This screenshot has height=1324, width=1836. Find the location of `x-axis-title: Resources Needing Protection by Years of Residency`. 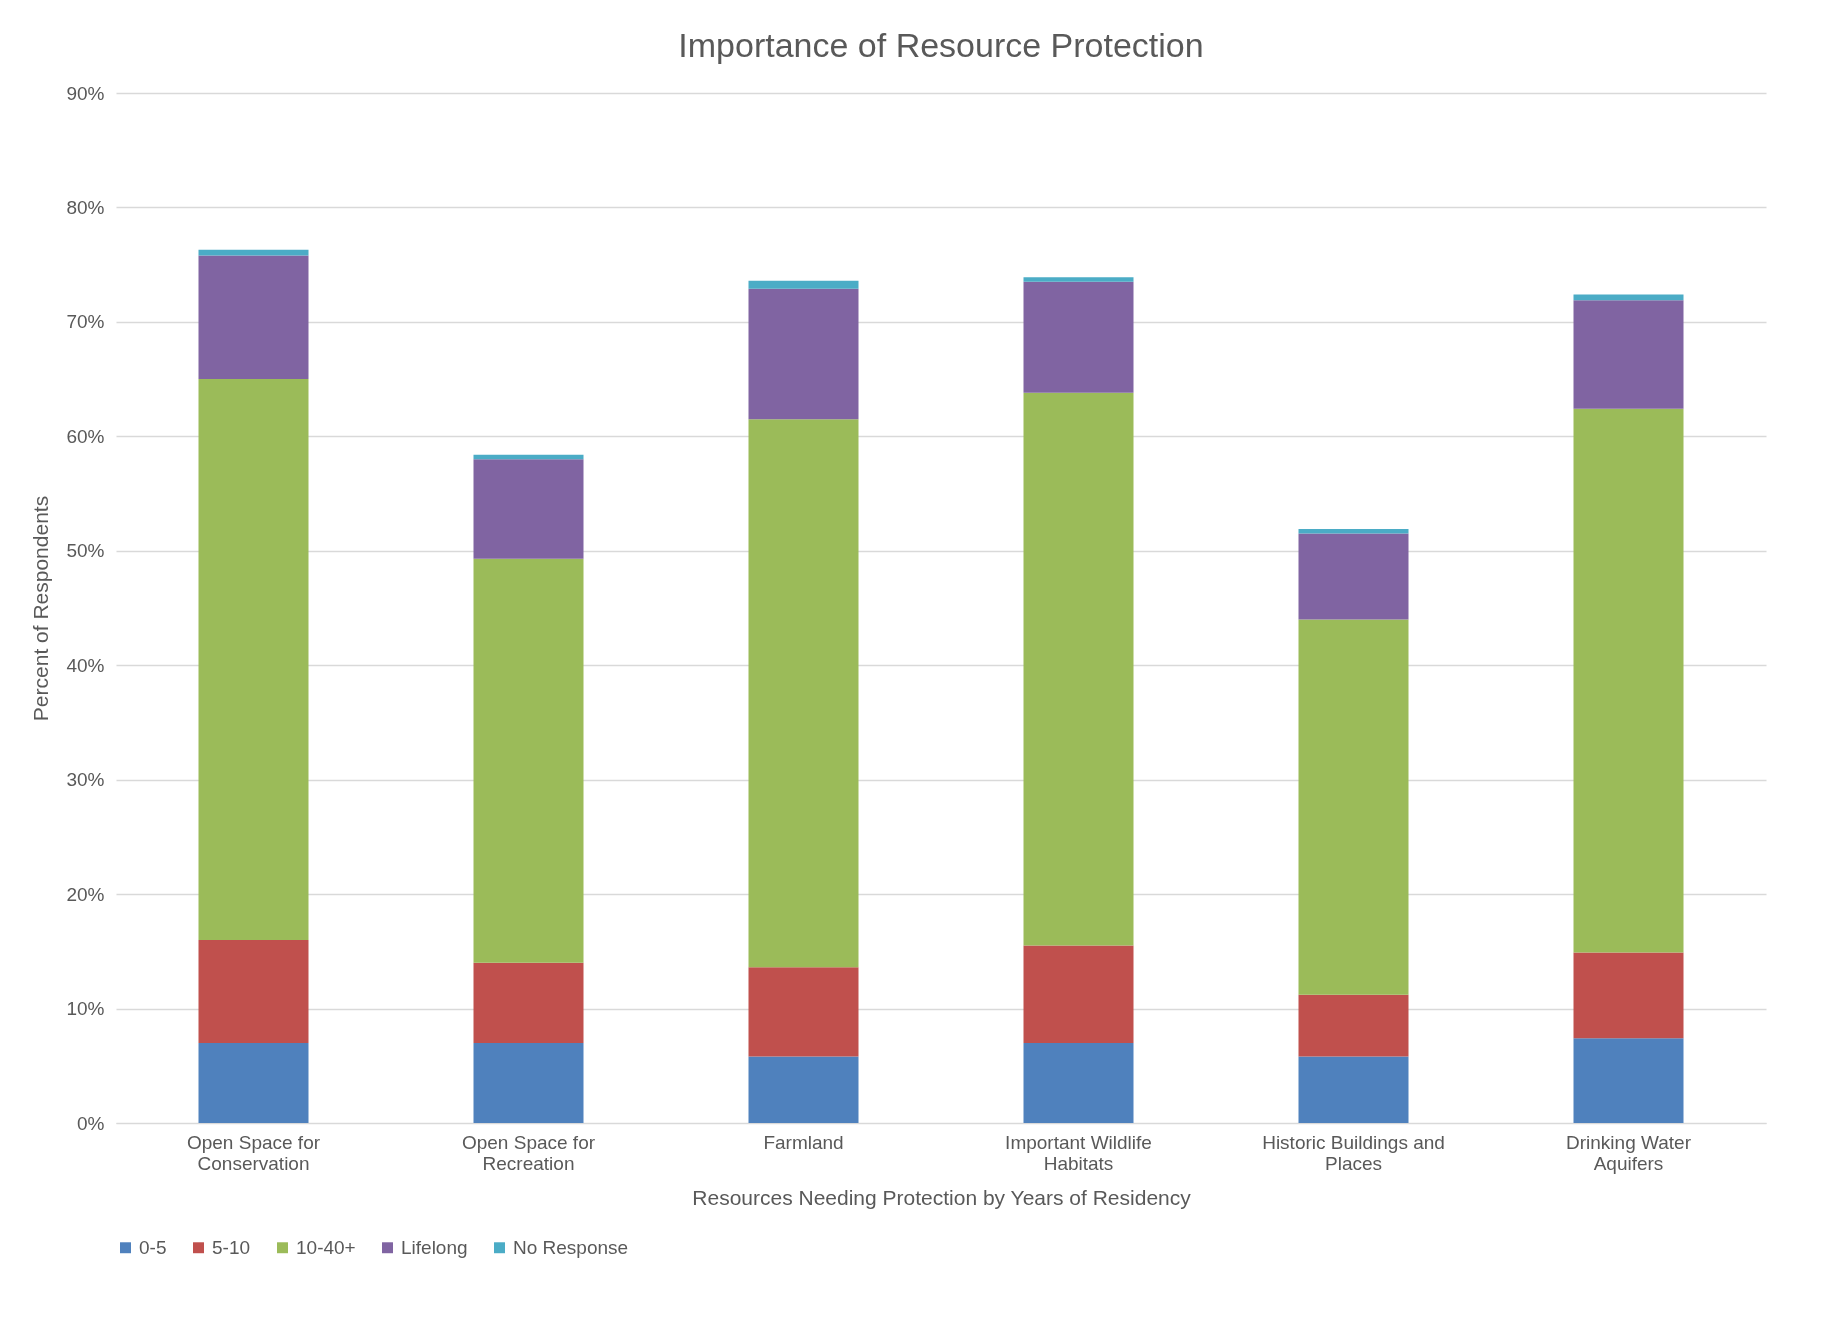

x-axis-title: Resources Needing Protection by Years of Residency is located at coordinates (942, 1197).